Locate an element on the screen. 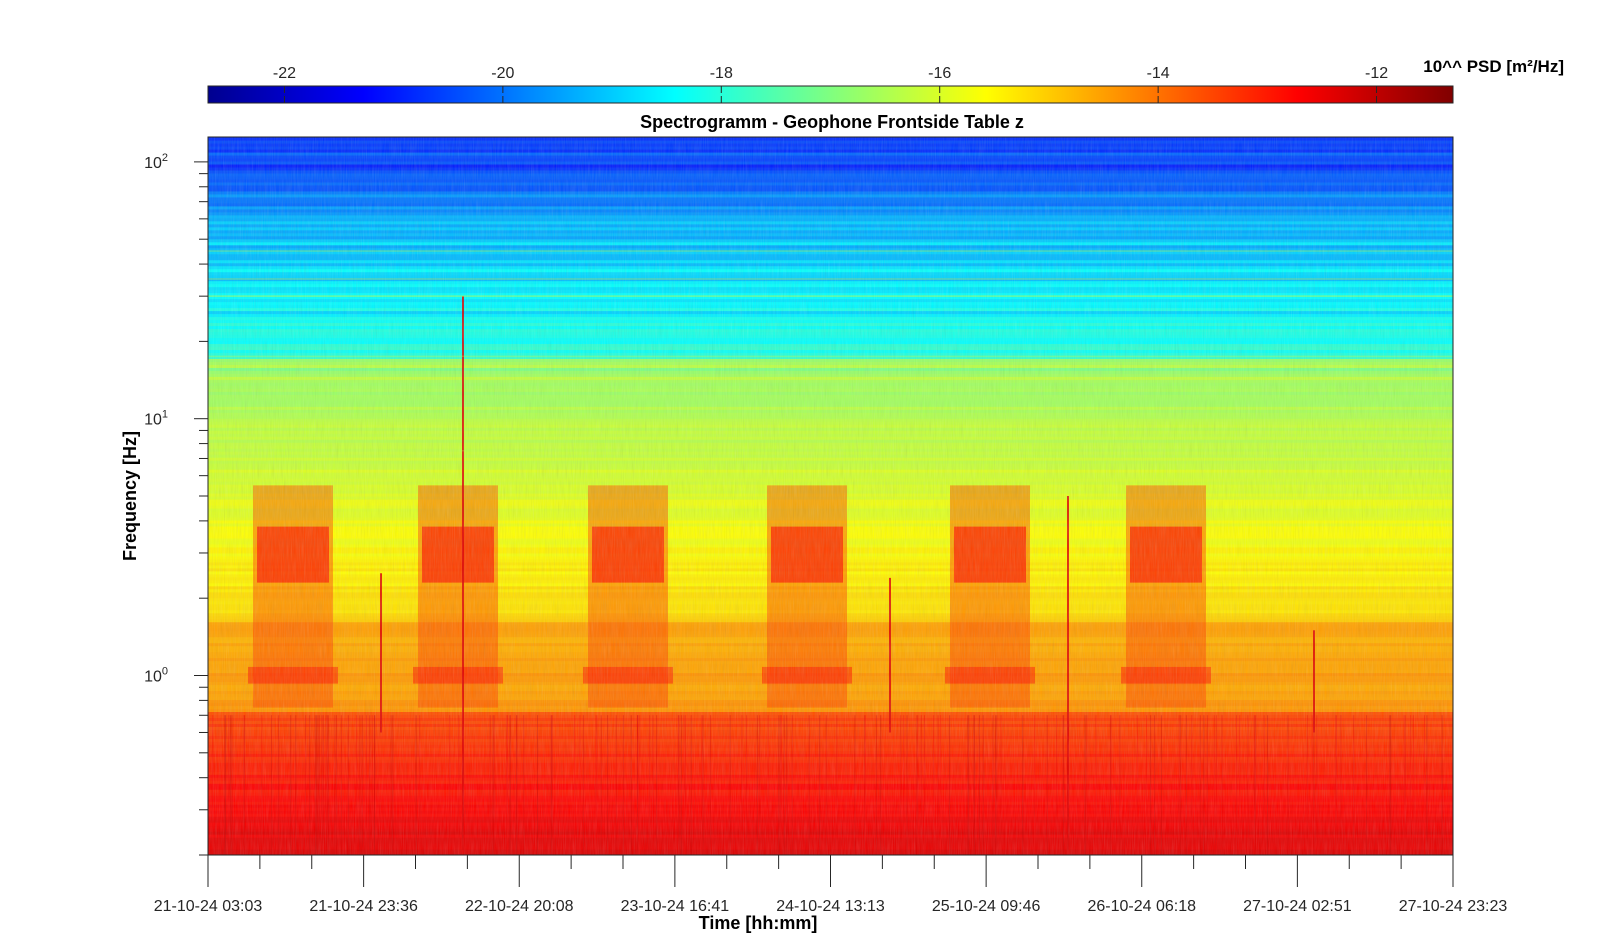 The width and height of the screenshot is (1600, 948). x-tick-label: 24-10-24 13:13 is located at coordinates (830, 906).